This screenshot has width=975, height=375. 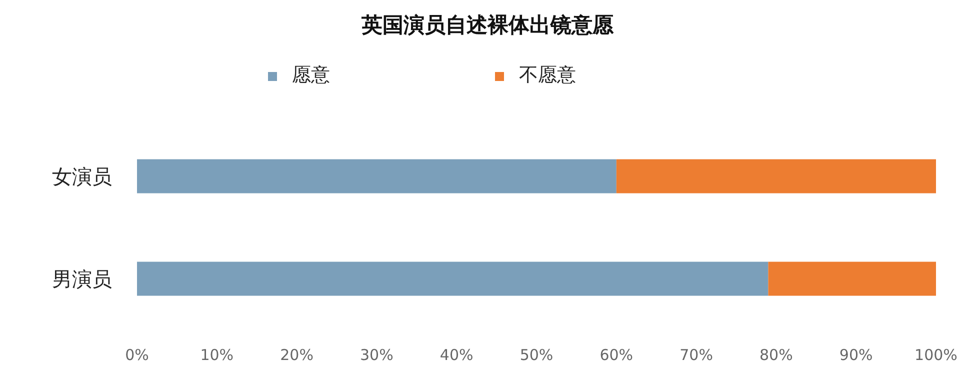 I want to click on x-tick-label: 10%, so click(x=217, y=355).